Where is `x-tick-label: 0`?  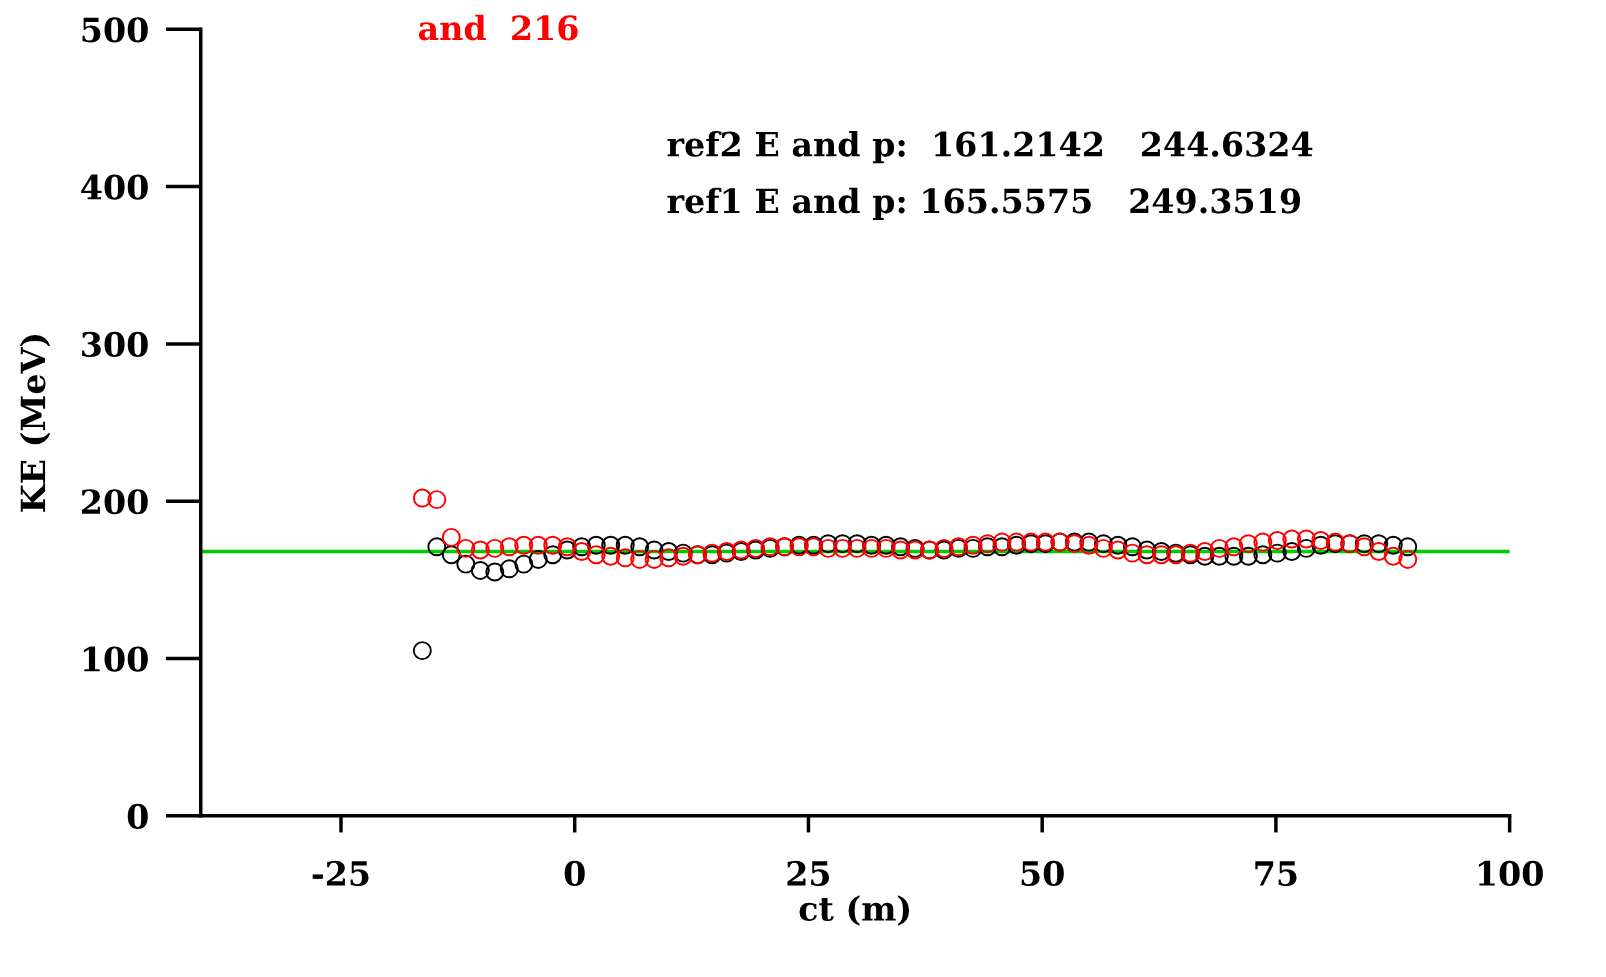
x-tick-label: 0 is located at coordinates (574, 873).